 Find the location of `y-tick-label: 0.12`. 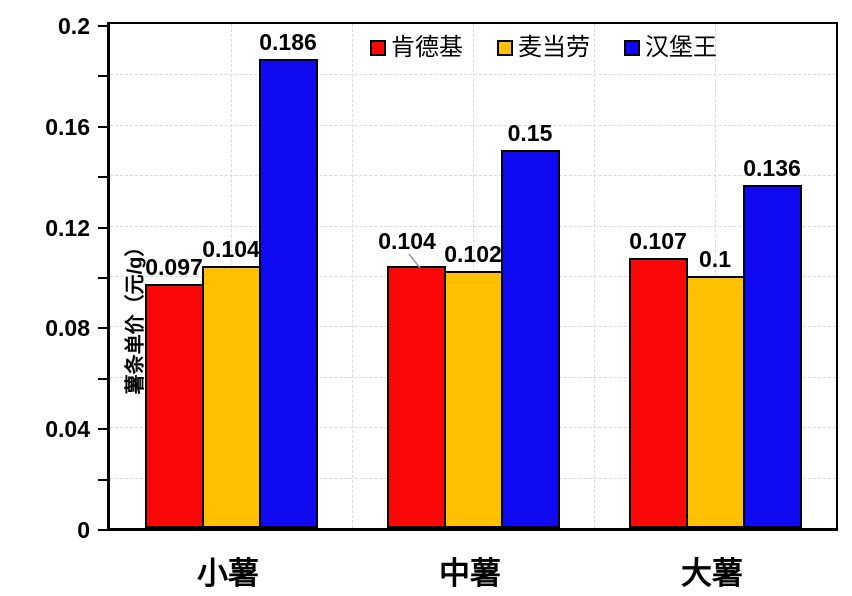

y-tick-label: 0.12 is located at coordinates (67, 227).